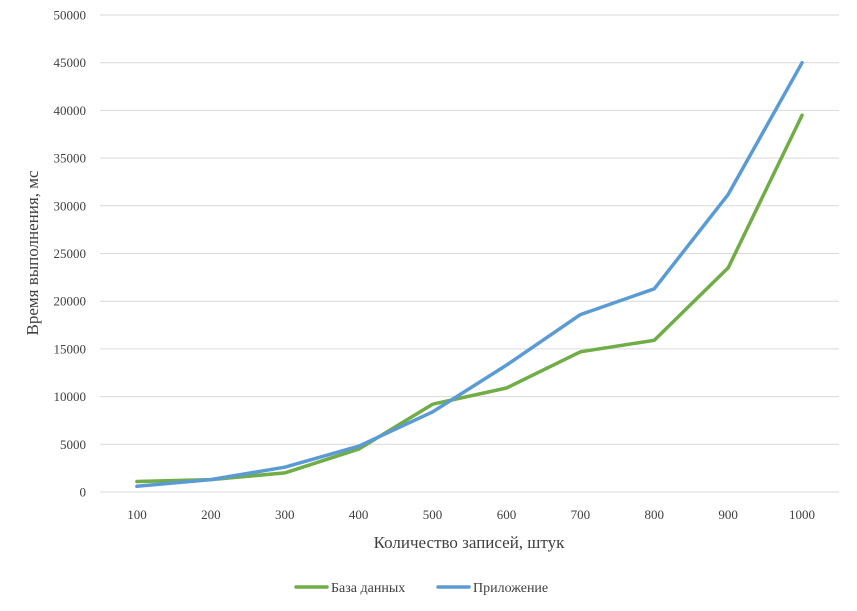 The height and width of the screenshot is (611, 857). What do you see at coordinates (507, 514) in the screenshot?
I see `x-tick-label: 600` at bounding box center [507, 514].